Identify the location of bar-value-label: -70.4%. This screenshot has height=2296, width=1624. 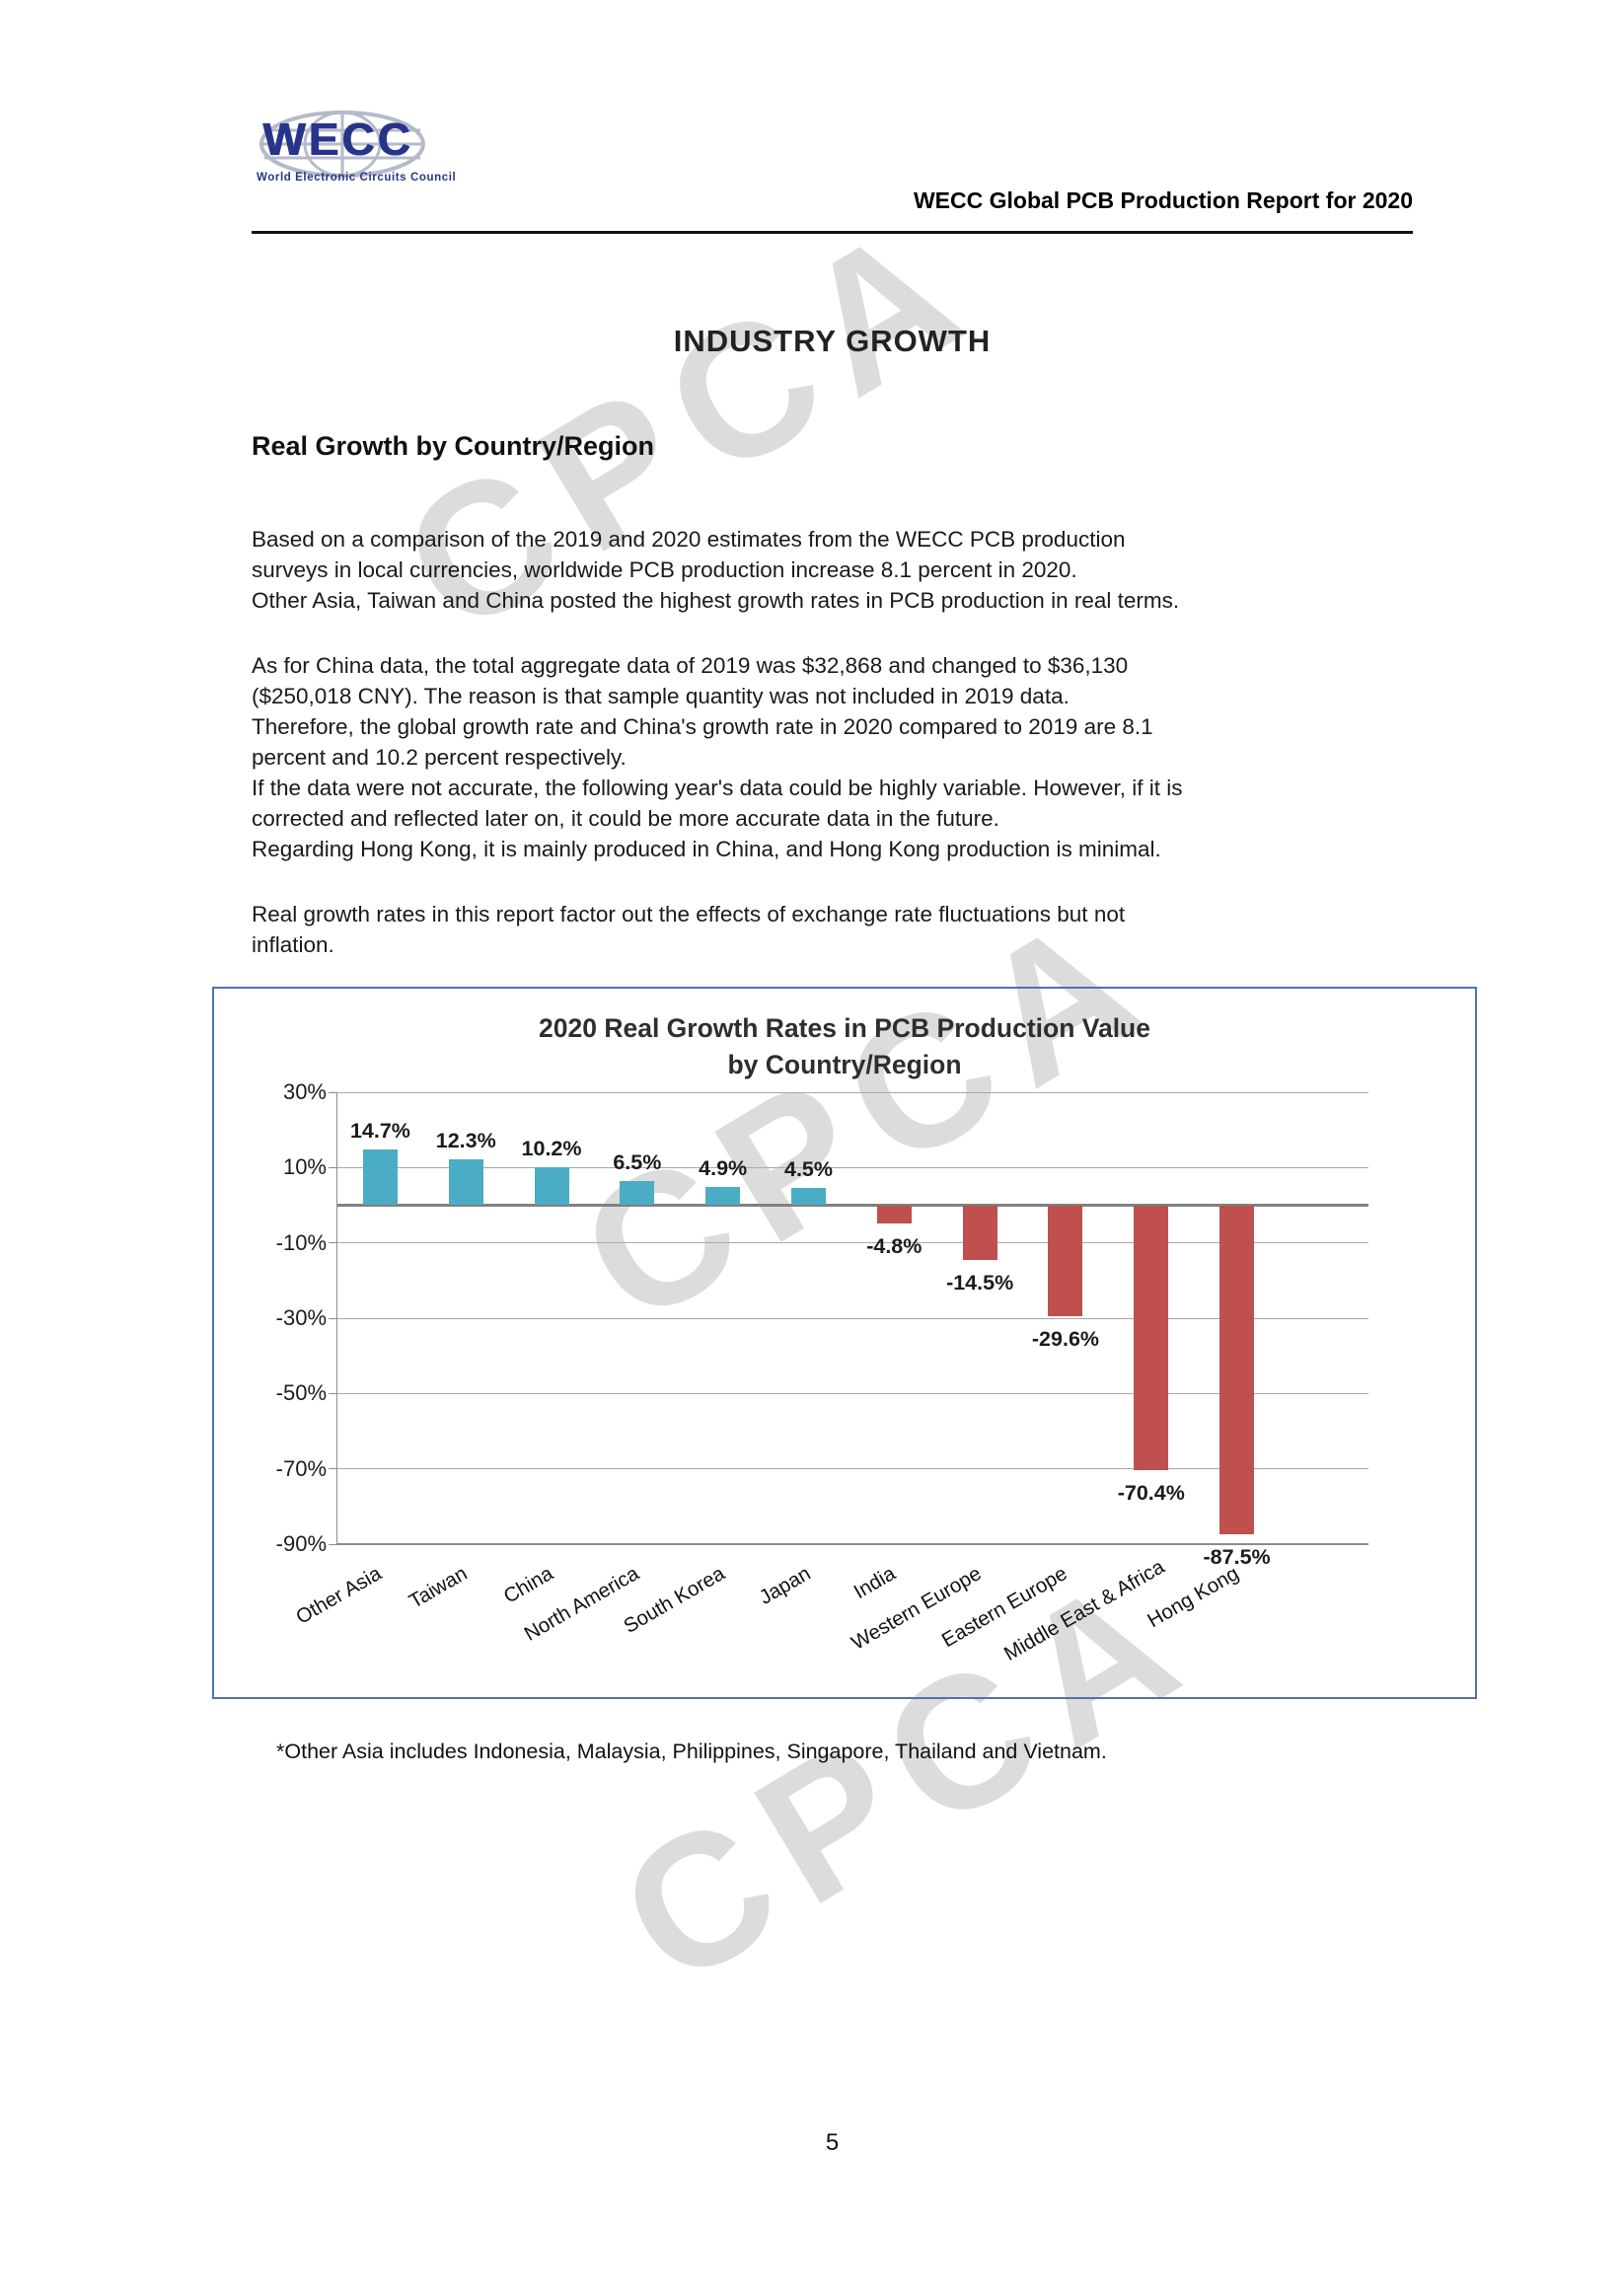
(1151, 1494).